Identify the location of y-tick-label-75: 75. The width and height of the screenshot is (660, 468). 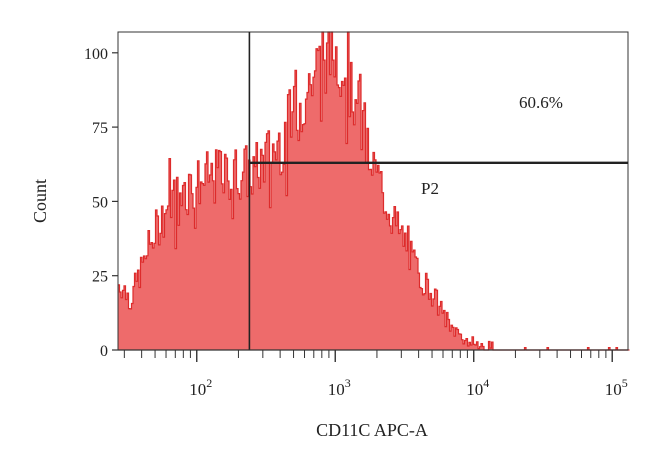
(100, 128).